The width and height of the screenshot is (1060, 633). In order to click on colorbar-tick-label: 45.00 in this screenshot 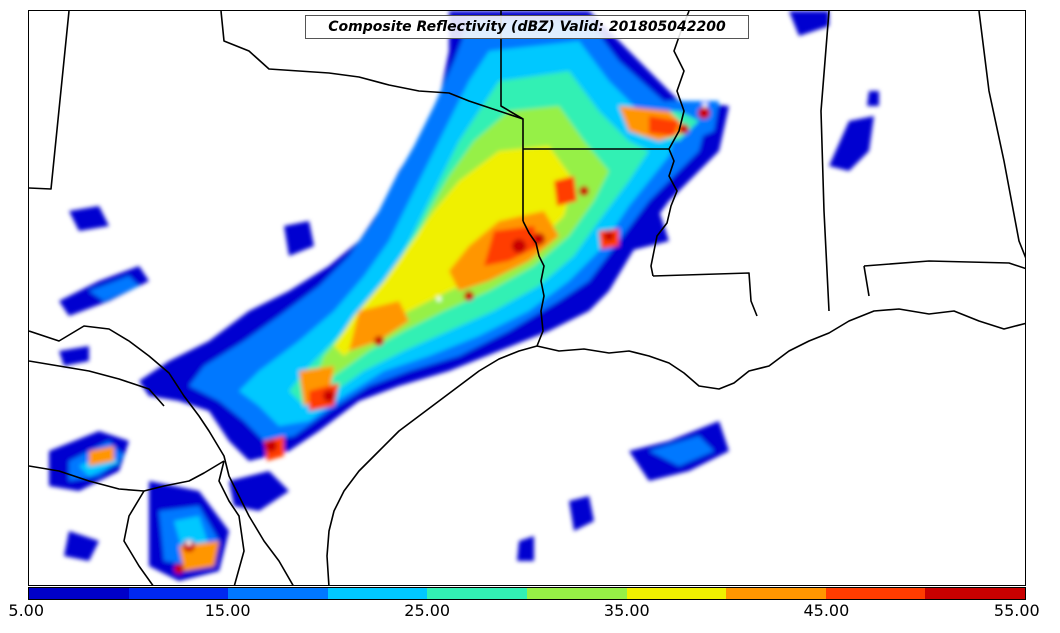, I will do `click(826, 610)`.